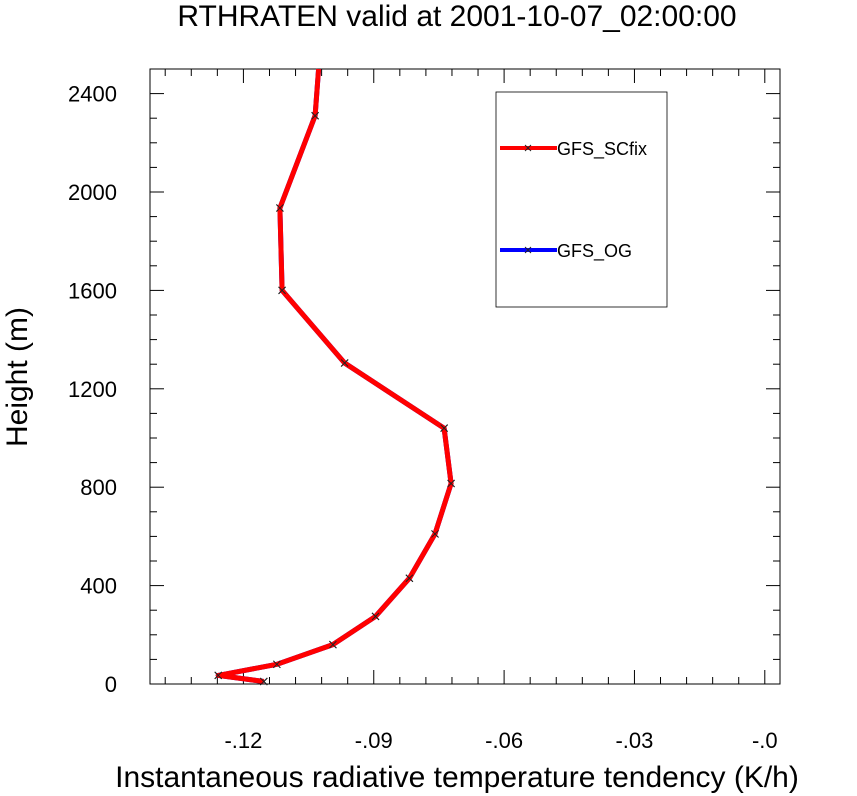 The image size is (857, 796). I want to click on y-tick-label: 800, so click(98, 487).